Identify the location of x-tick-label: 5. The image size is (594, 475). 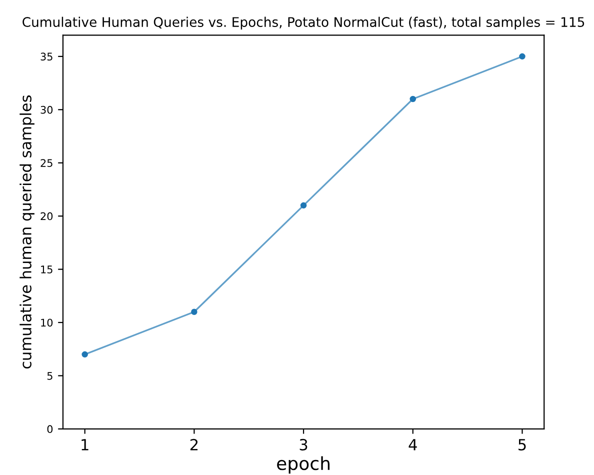
(522, 444).